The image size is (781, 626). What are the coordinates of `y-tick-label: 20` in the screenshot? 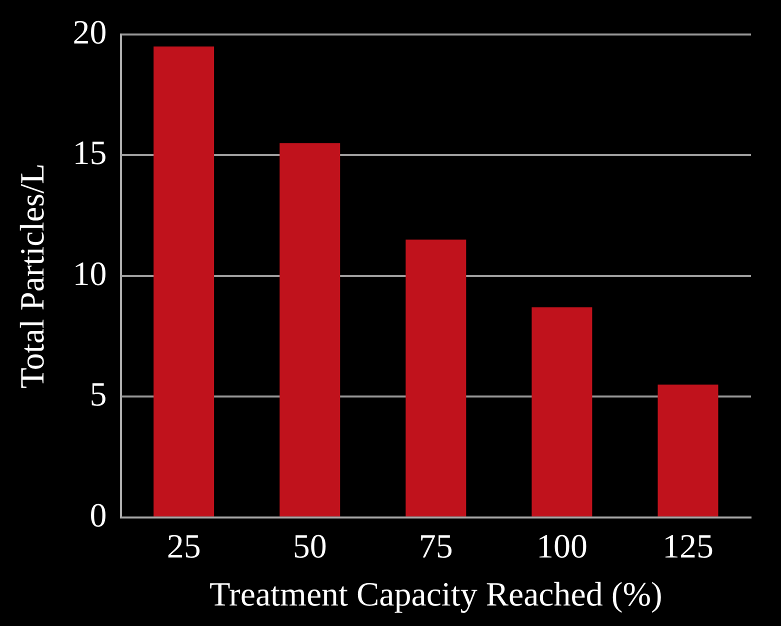 It's located at (89, 33).